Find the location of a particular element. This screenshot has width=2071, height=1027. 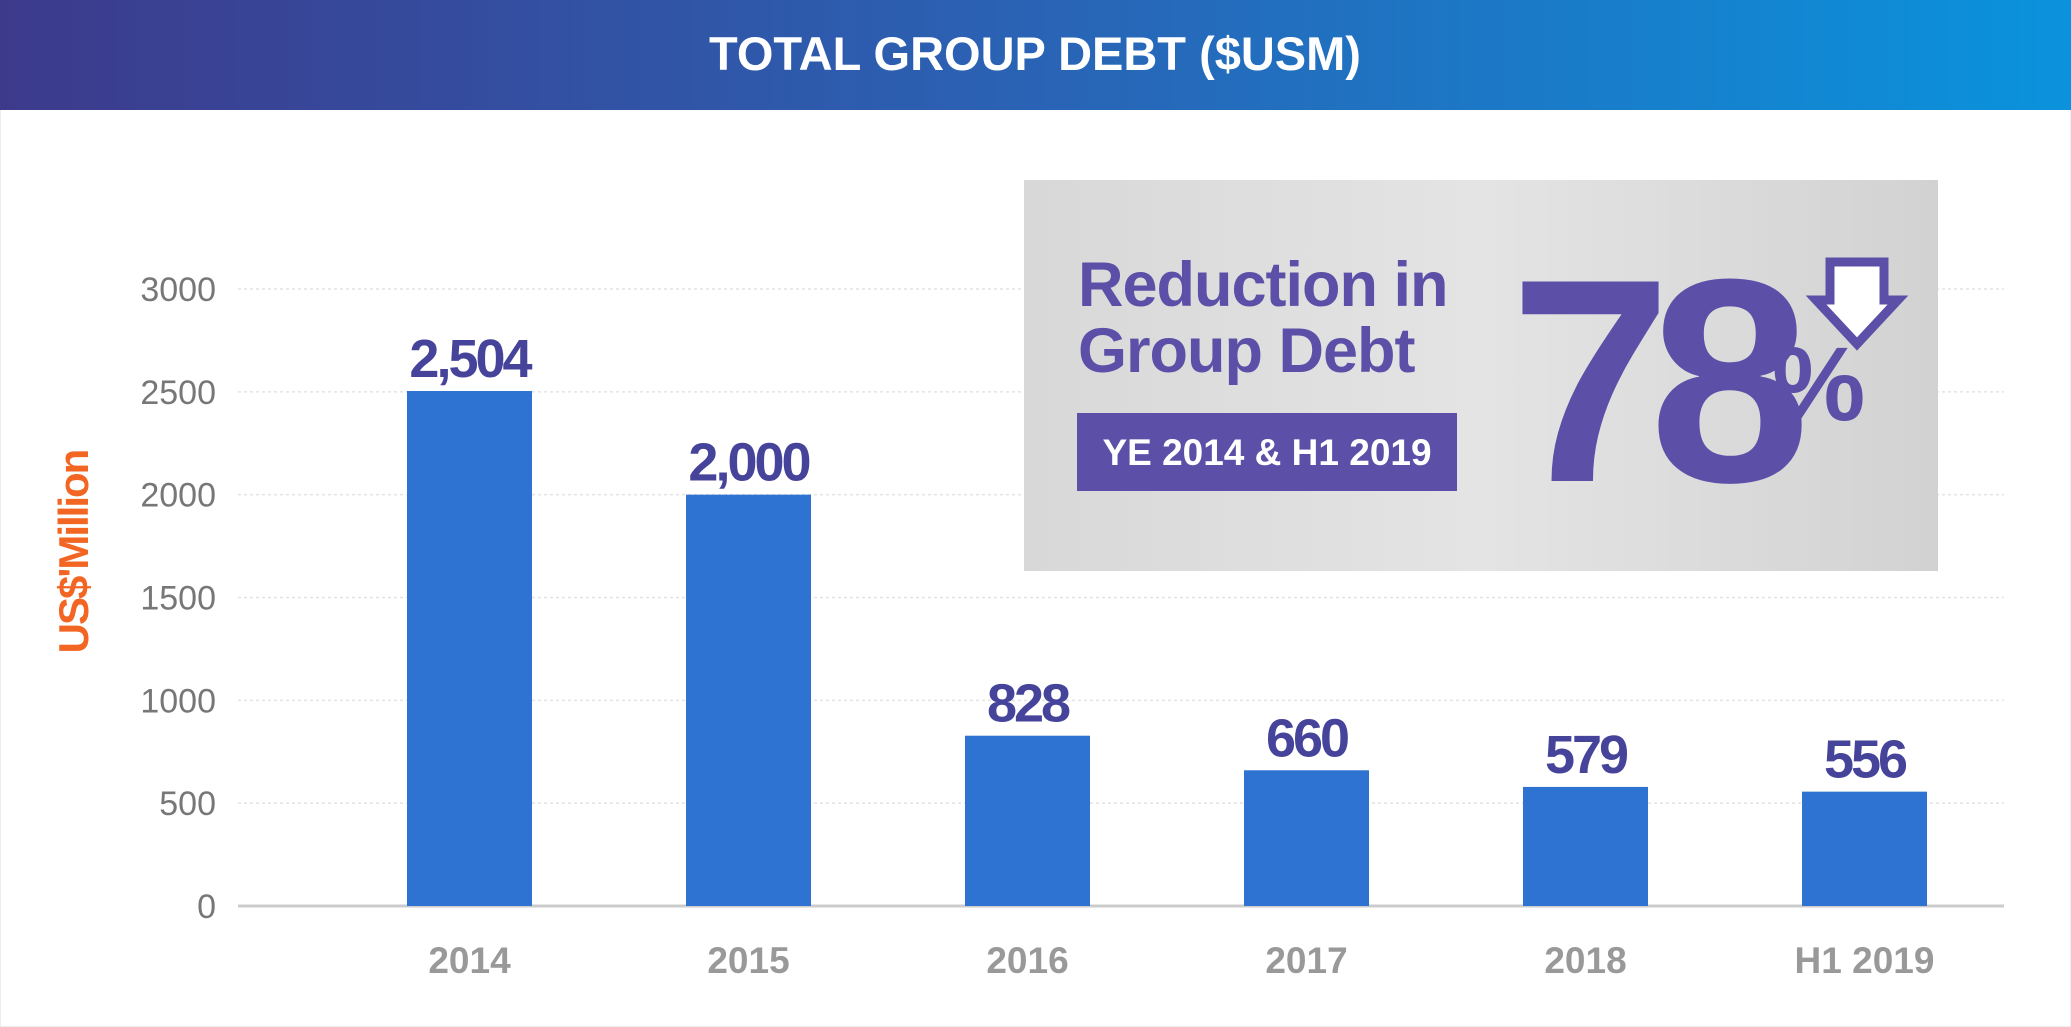

value-label: 579 is located at coordinates (1586, 755).